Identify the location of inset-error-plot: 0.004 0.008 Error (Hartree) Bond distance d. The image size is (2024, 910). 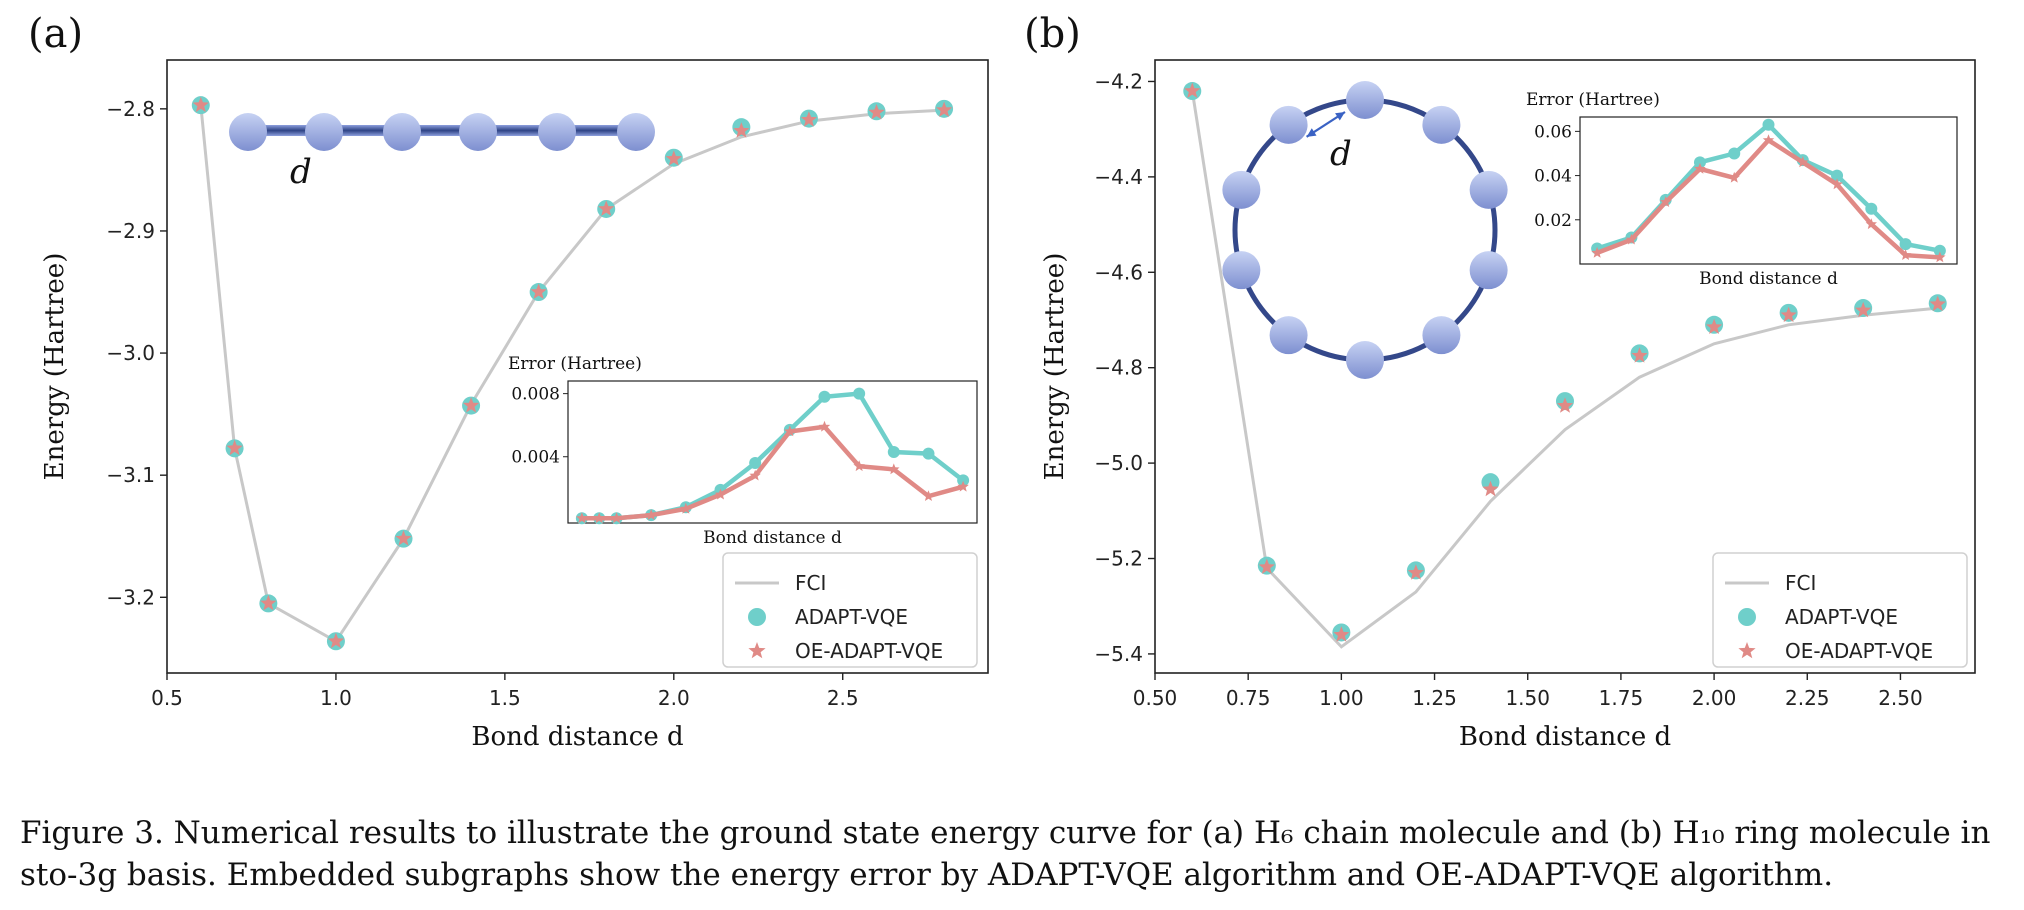
(743, 451).